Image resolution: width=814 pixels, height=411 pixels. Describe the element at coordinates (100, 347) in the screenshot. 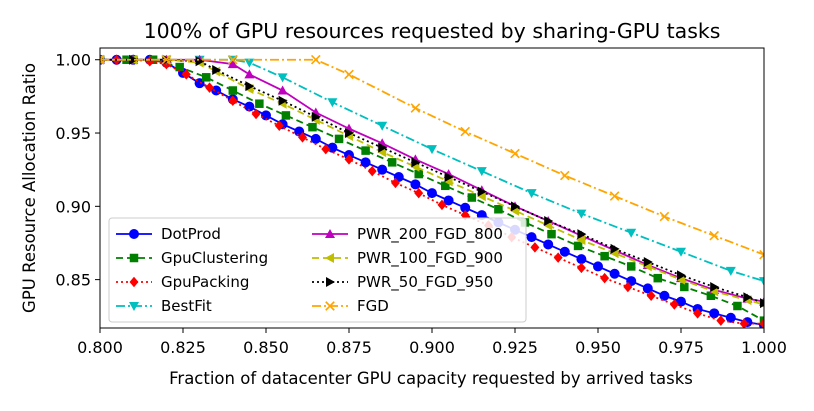

I see `x-tick-label: 0.800` at that location.